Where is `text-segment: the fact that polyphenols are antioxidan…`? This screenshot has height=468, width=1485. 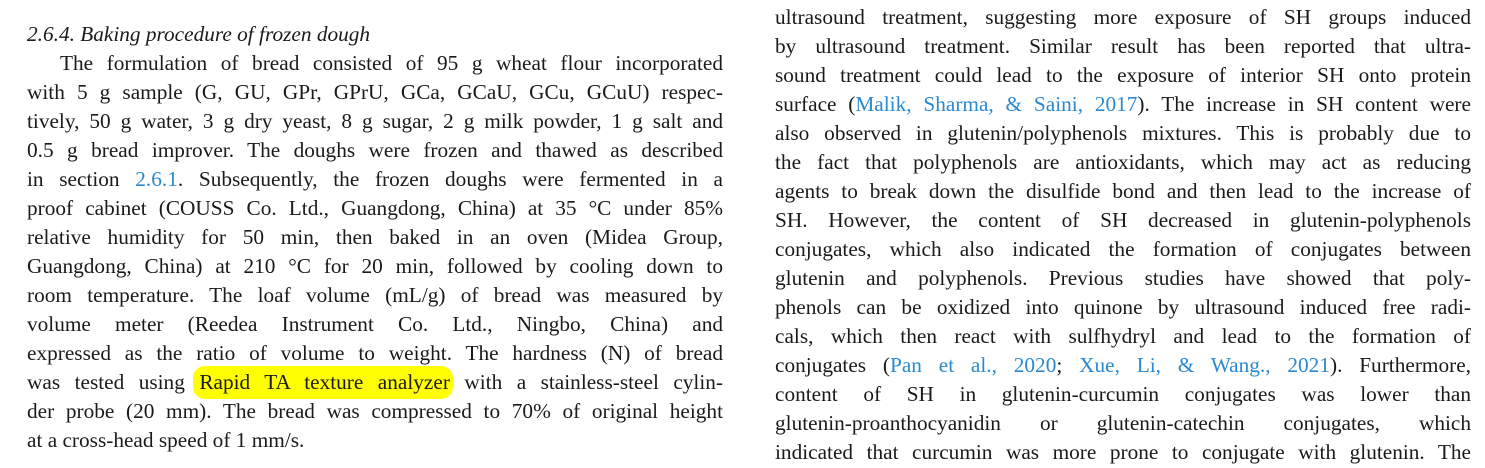
text-segment: the fact that polyphenols are antioxidan… is located at coordinates (1123, 162).